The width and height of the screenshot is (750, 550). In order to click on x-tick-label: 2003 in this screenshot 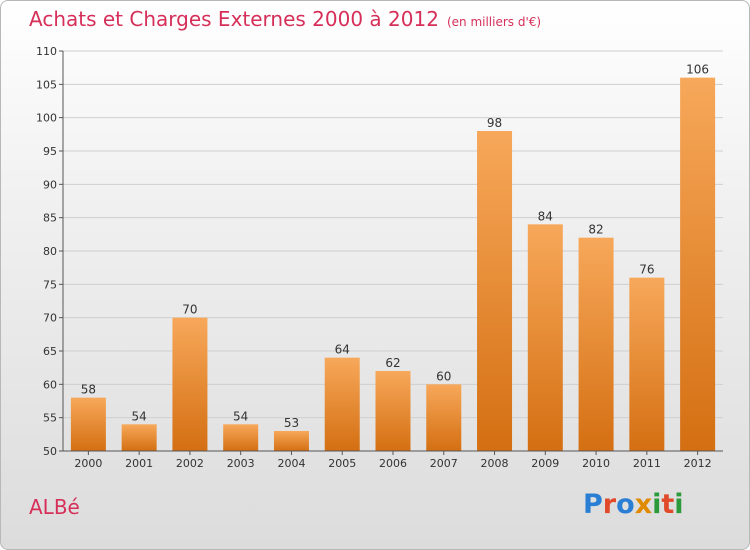, I will do `click(241, 463)`.